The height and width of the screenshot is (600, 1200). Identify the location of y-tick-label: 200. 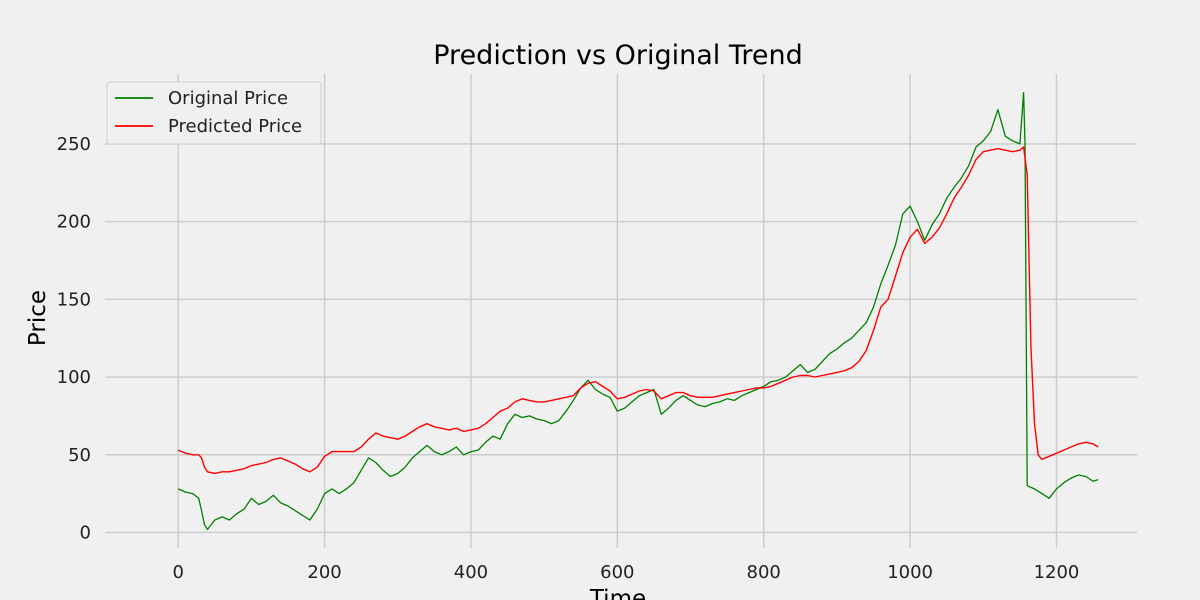
(74, 222).